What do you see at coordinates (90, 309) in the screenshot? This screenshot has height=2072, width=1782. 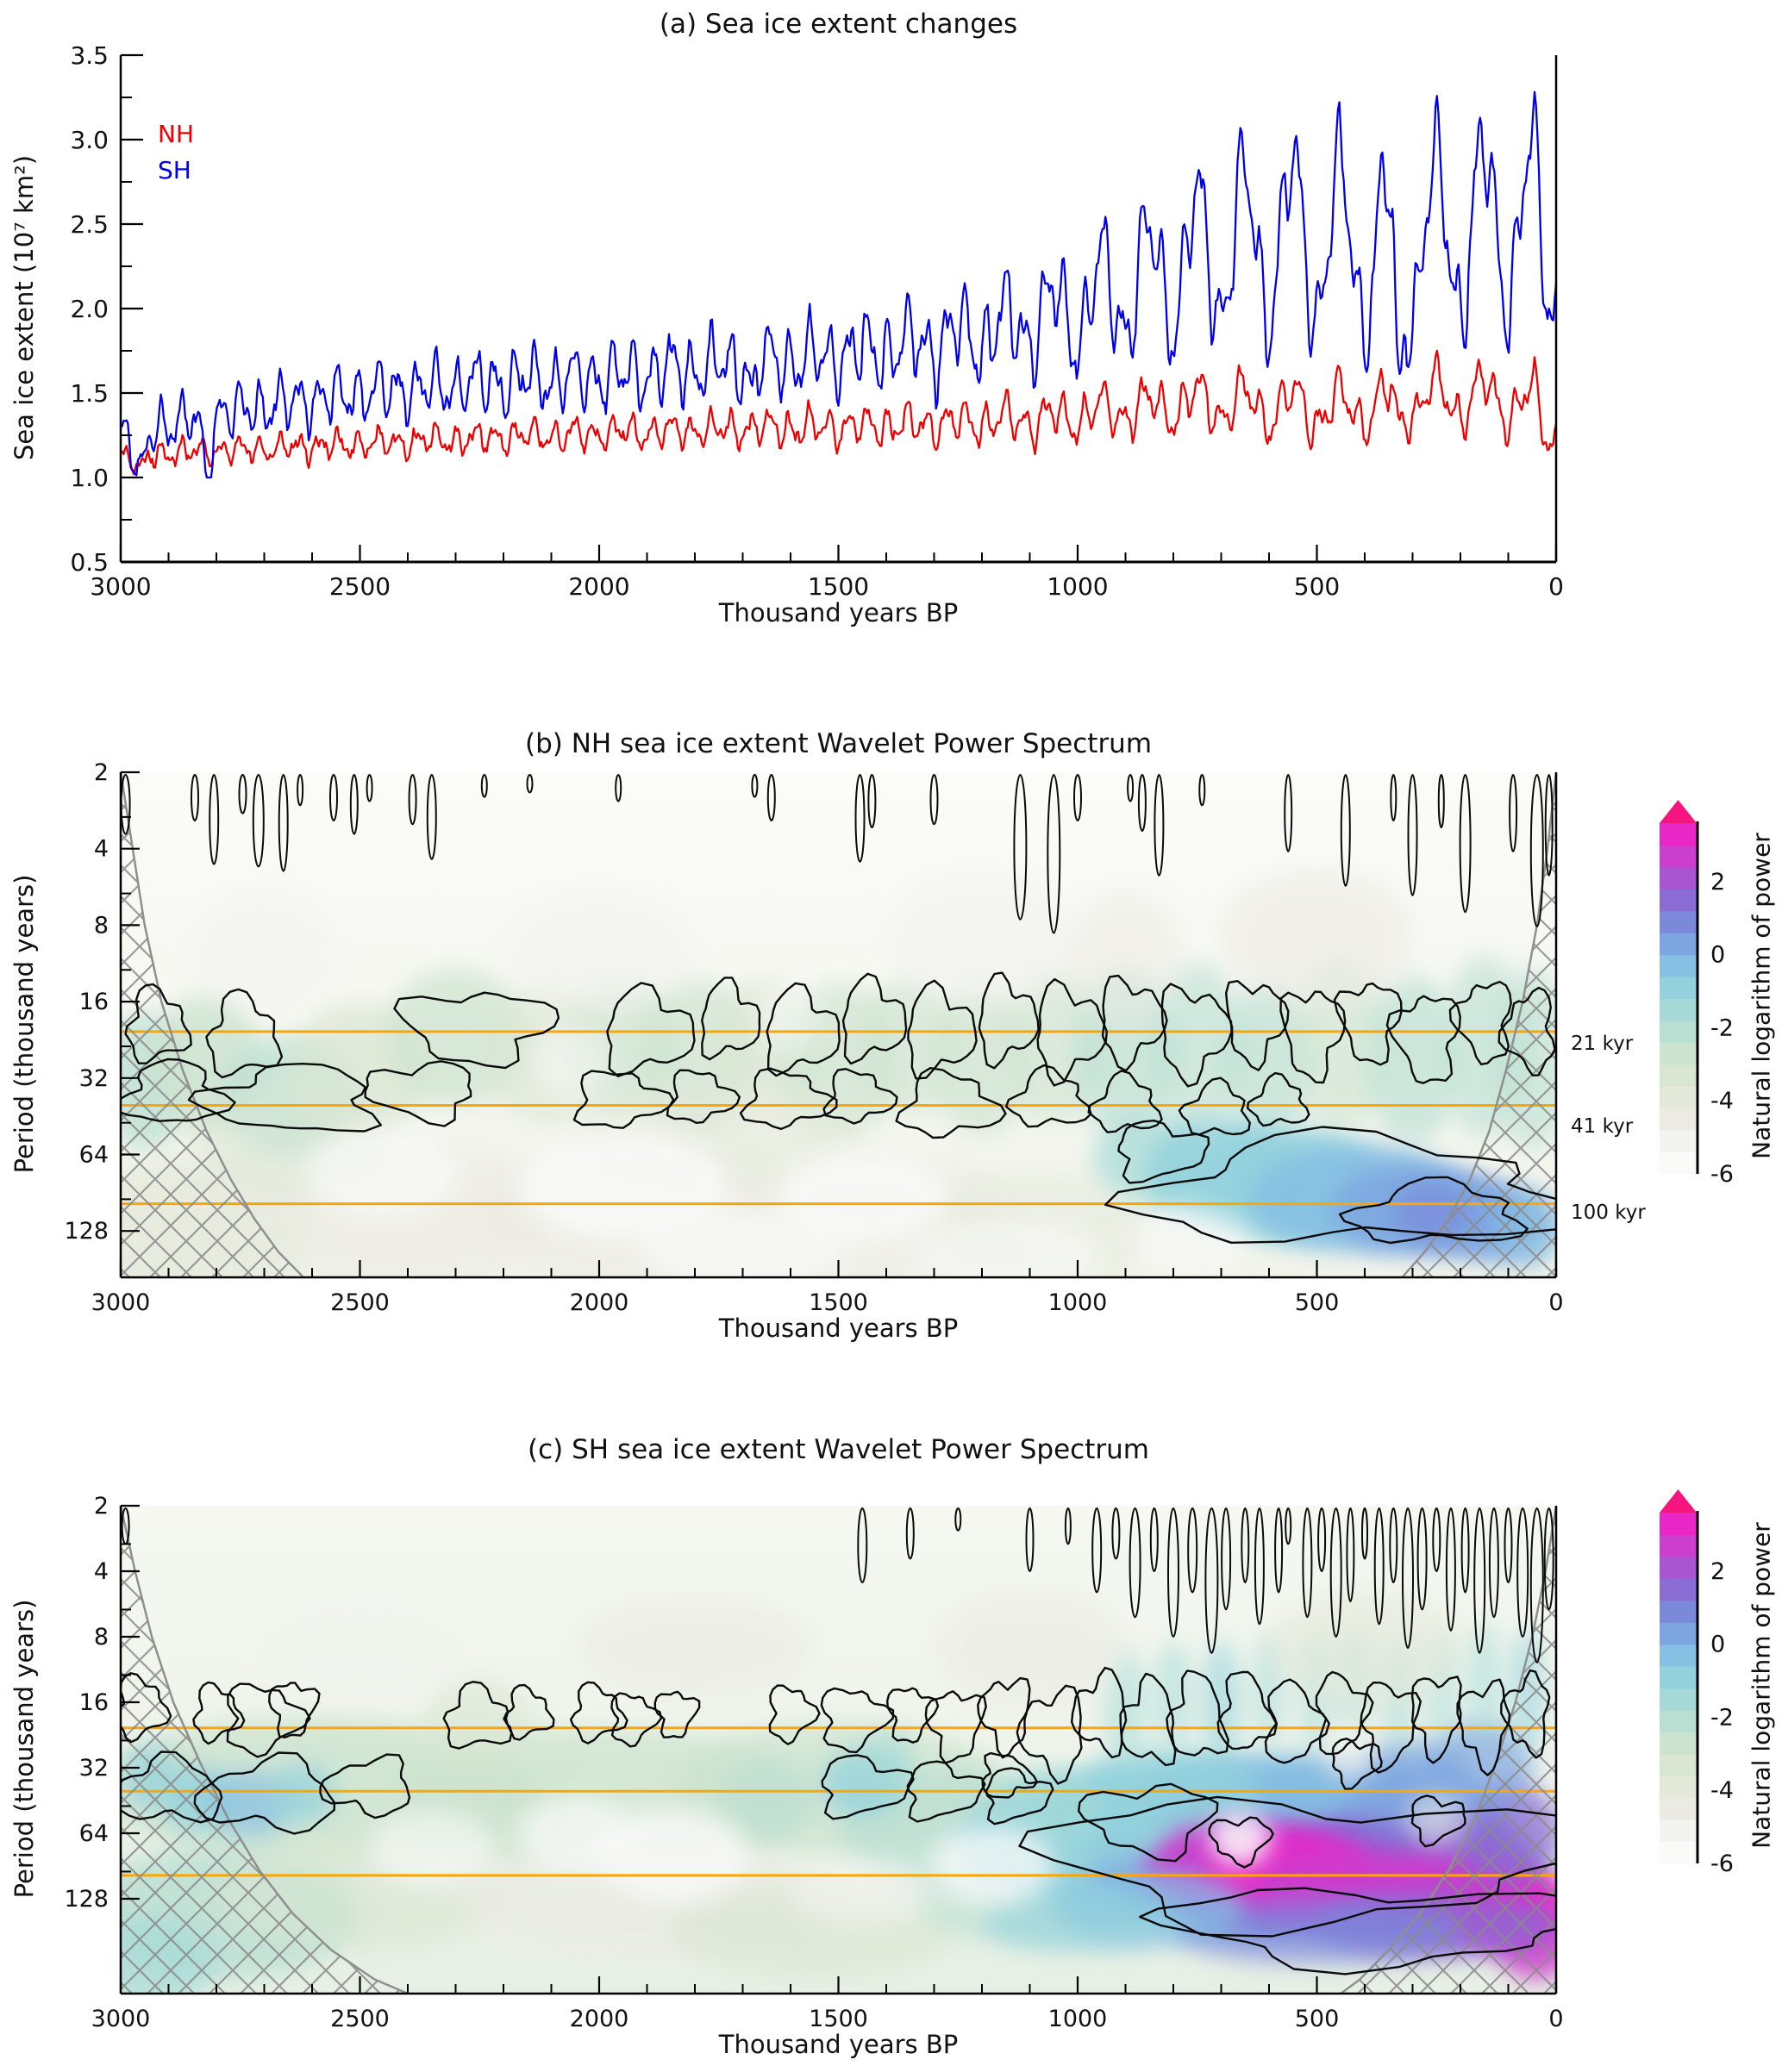 I see `svg-text: 2.0` at bounding box center [90, 309].